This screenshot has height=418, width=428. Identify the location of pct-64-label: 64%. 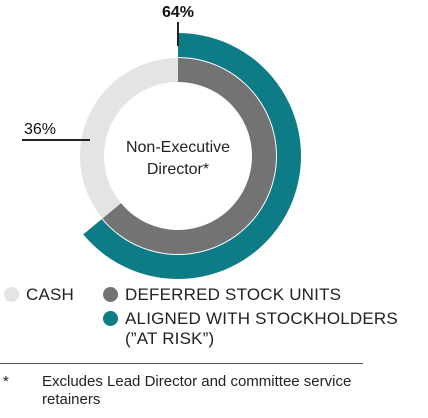
(178, 12).